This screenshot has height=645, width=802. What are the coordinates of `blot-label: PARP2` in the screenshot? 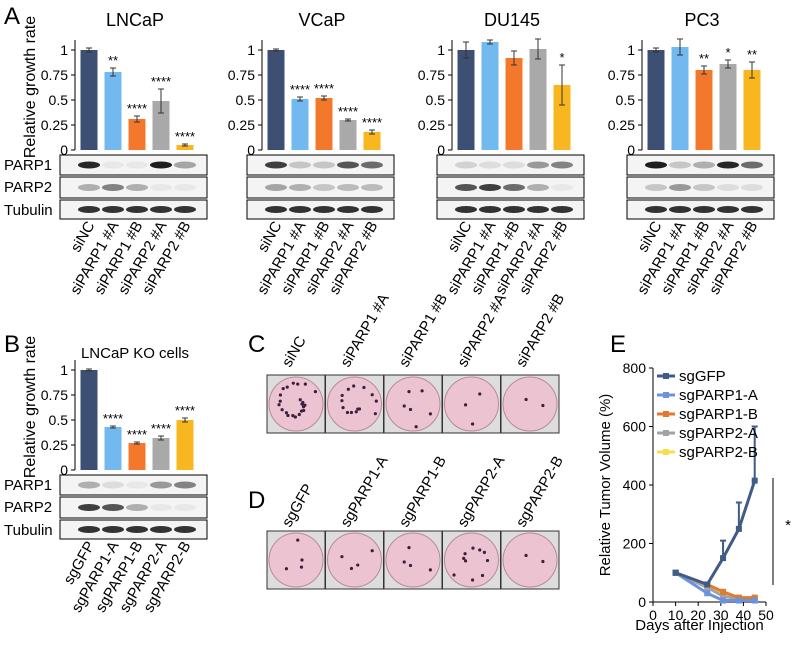 It's located at (28, 507).